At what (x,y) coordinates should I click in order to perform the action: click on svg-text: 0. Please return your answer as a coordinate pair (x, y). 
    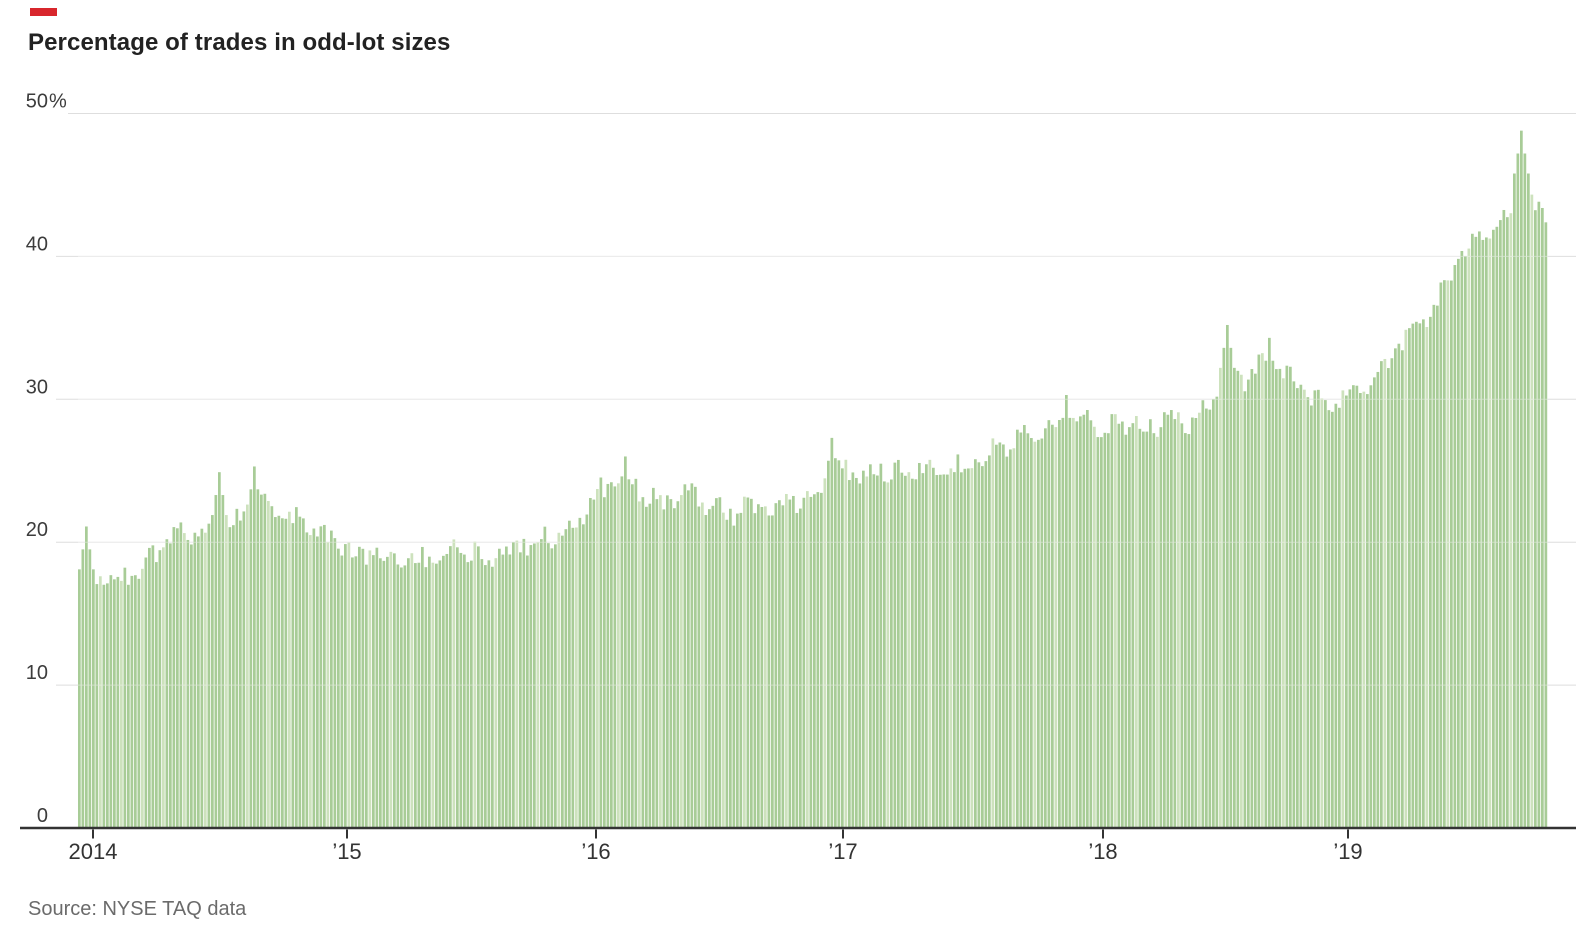
    Looking at the image, I should click on (42, 816).